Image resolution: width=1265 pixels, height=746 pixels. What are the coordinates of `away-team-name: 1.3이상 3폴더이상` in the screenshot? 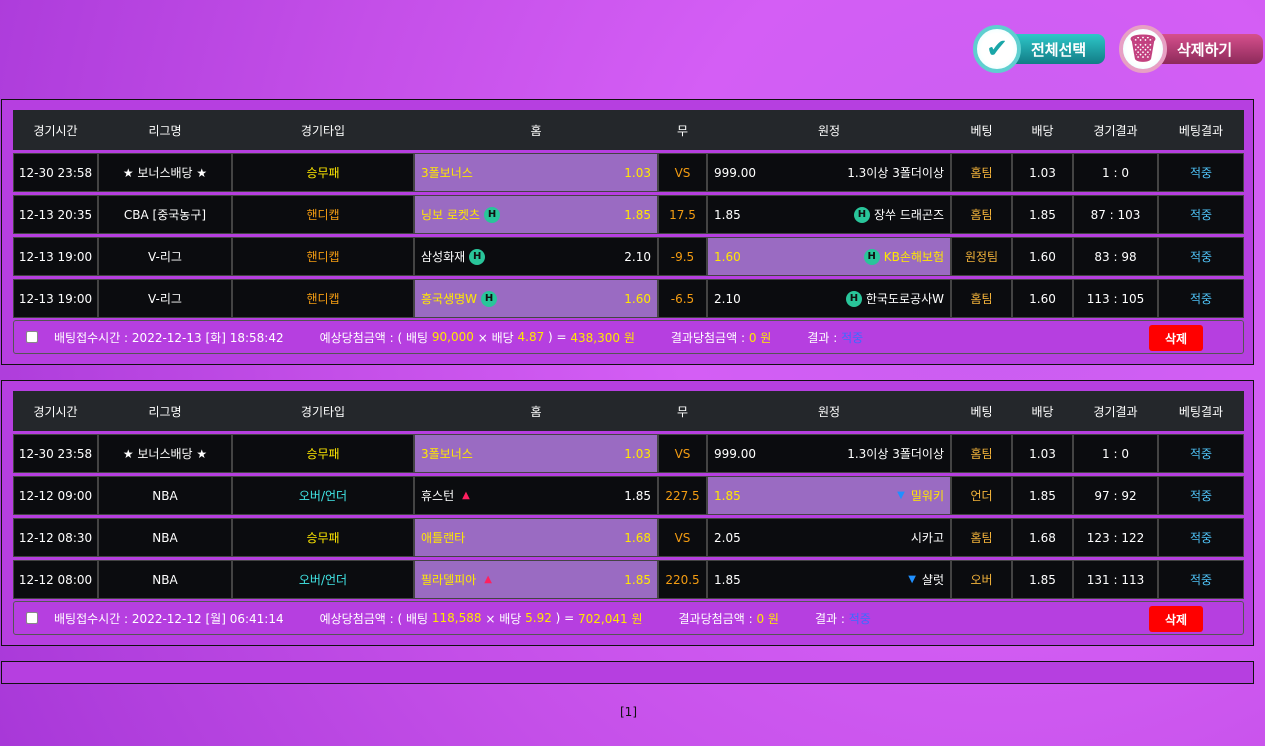 It's located at (895, 454).